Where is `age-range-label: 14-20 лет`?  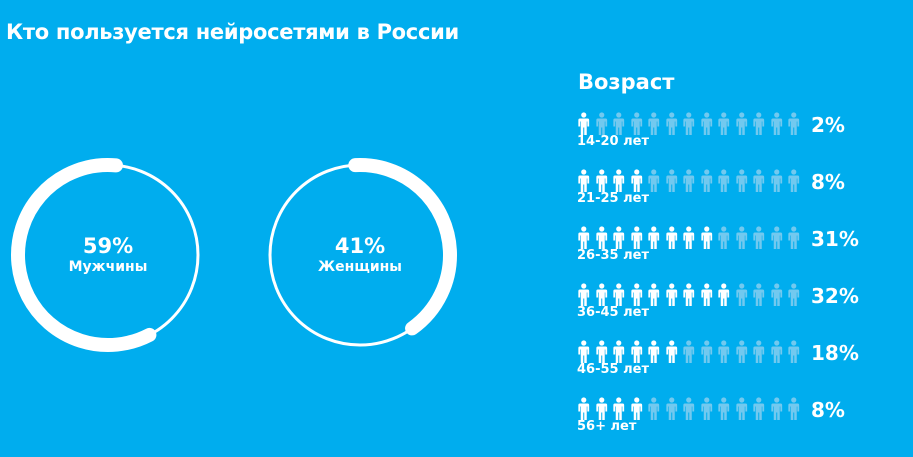
age-range-label: 14-20 лет is located at coordinates (613, 141).